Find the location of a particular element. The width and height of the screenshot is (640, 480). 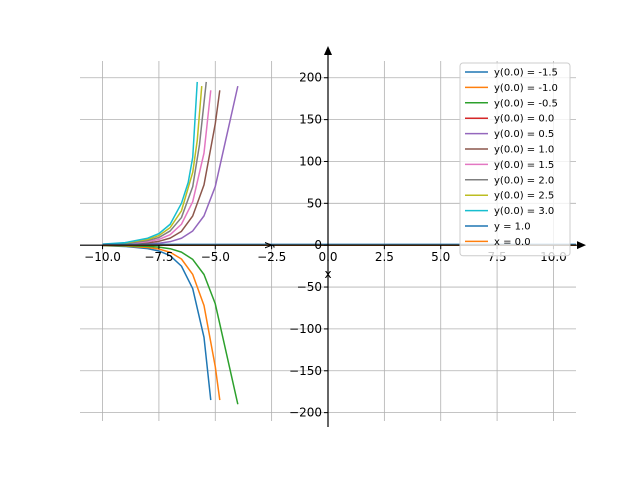

legend-entry: y(0.0) = 3.0 is located at coordinates (524, 211).